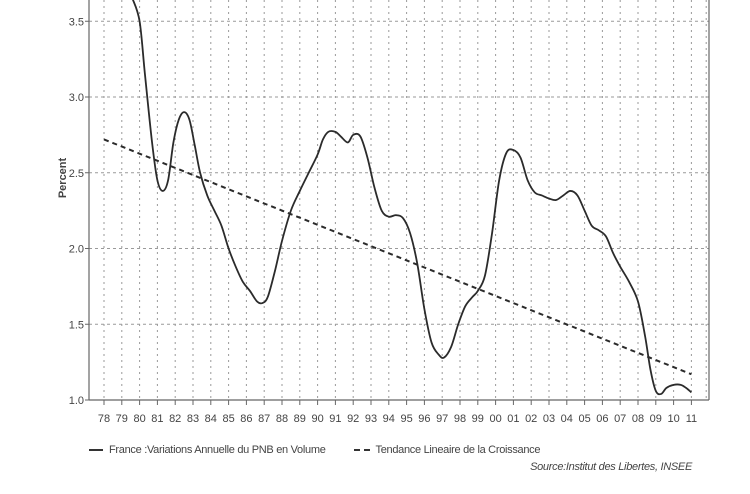 This screenshot has width=750, height=494. Describe the element at coordinates (228, 419) in the screenshot. I see `x-tick-label: 85` at that location.